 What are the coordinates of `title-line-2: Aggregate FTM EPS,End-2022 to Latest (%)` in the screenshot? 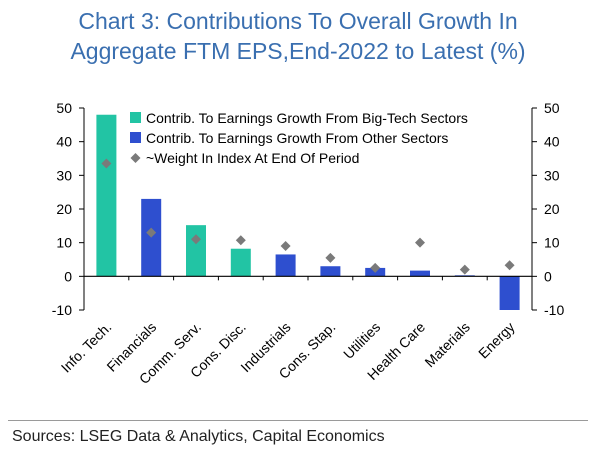 It's located at (298, 51).